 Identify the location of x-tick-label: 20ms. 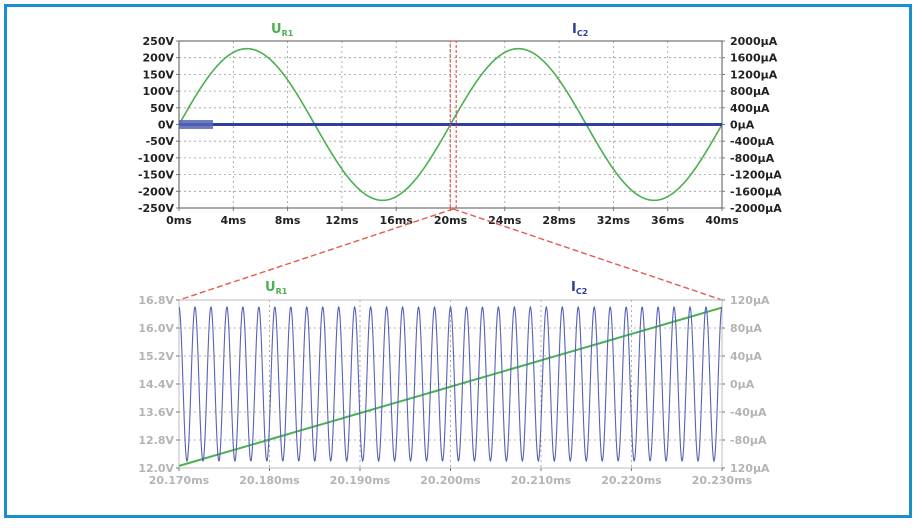
(451, 220).